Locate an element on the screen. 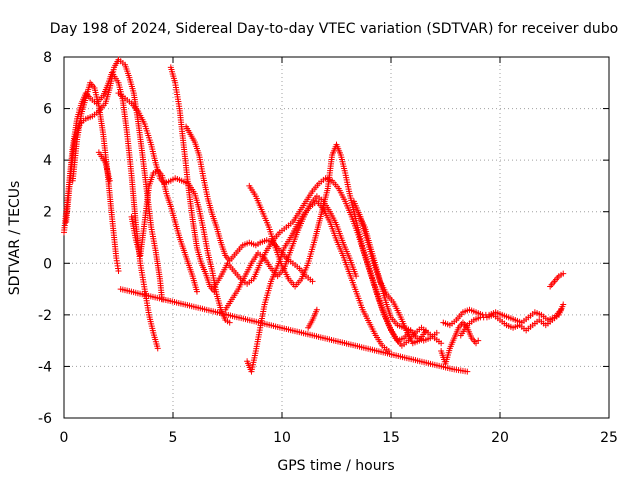  y-tick-label: 4 is located at coordinates (47, 161).